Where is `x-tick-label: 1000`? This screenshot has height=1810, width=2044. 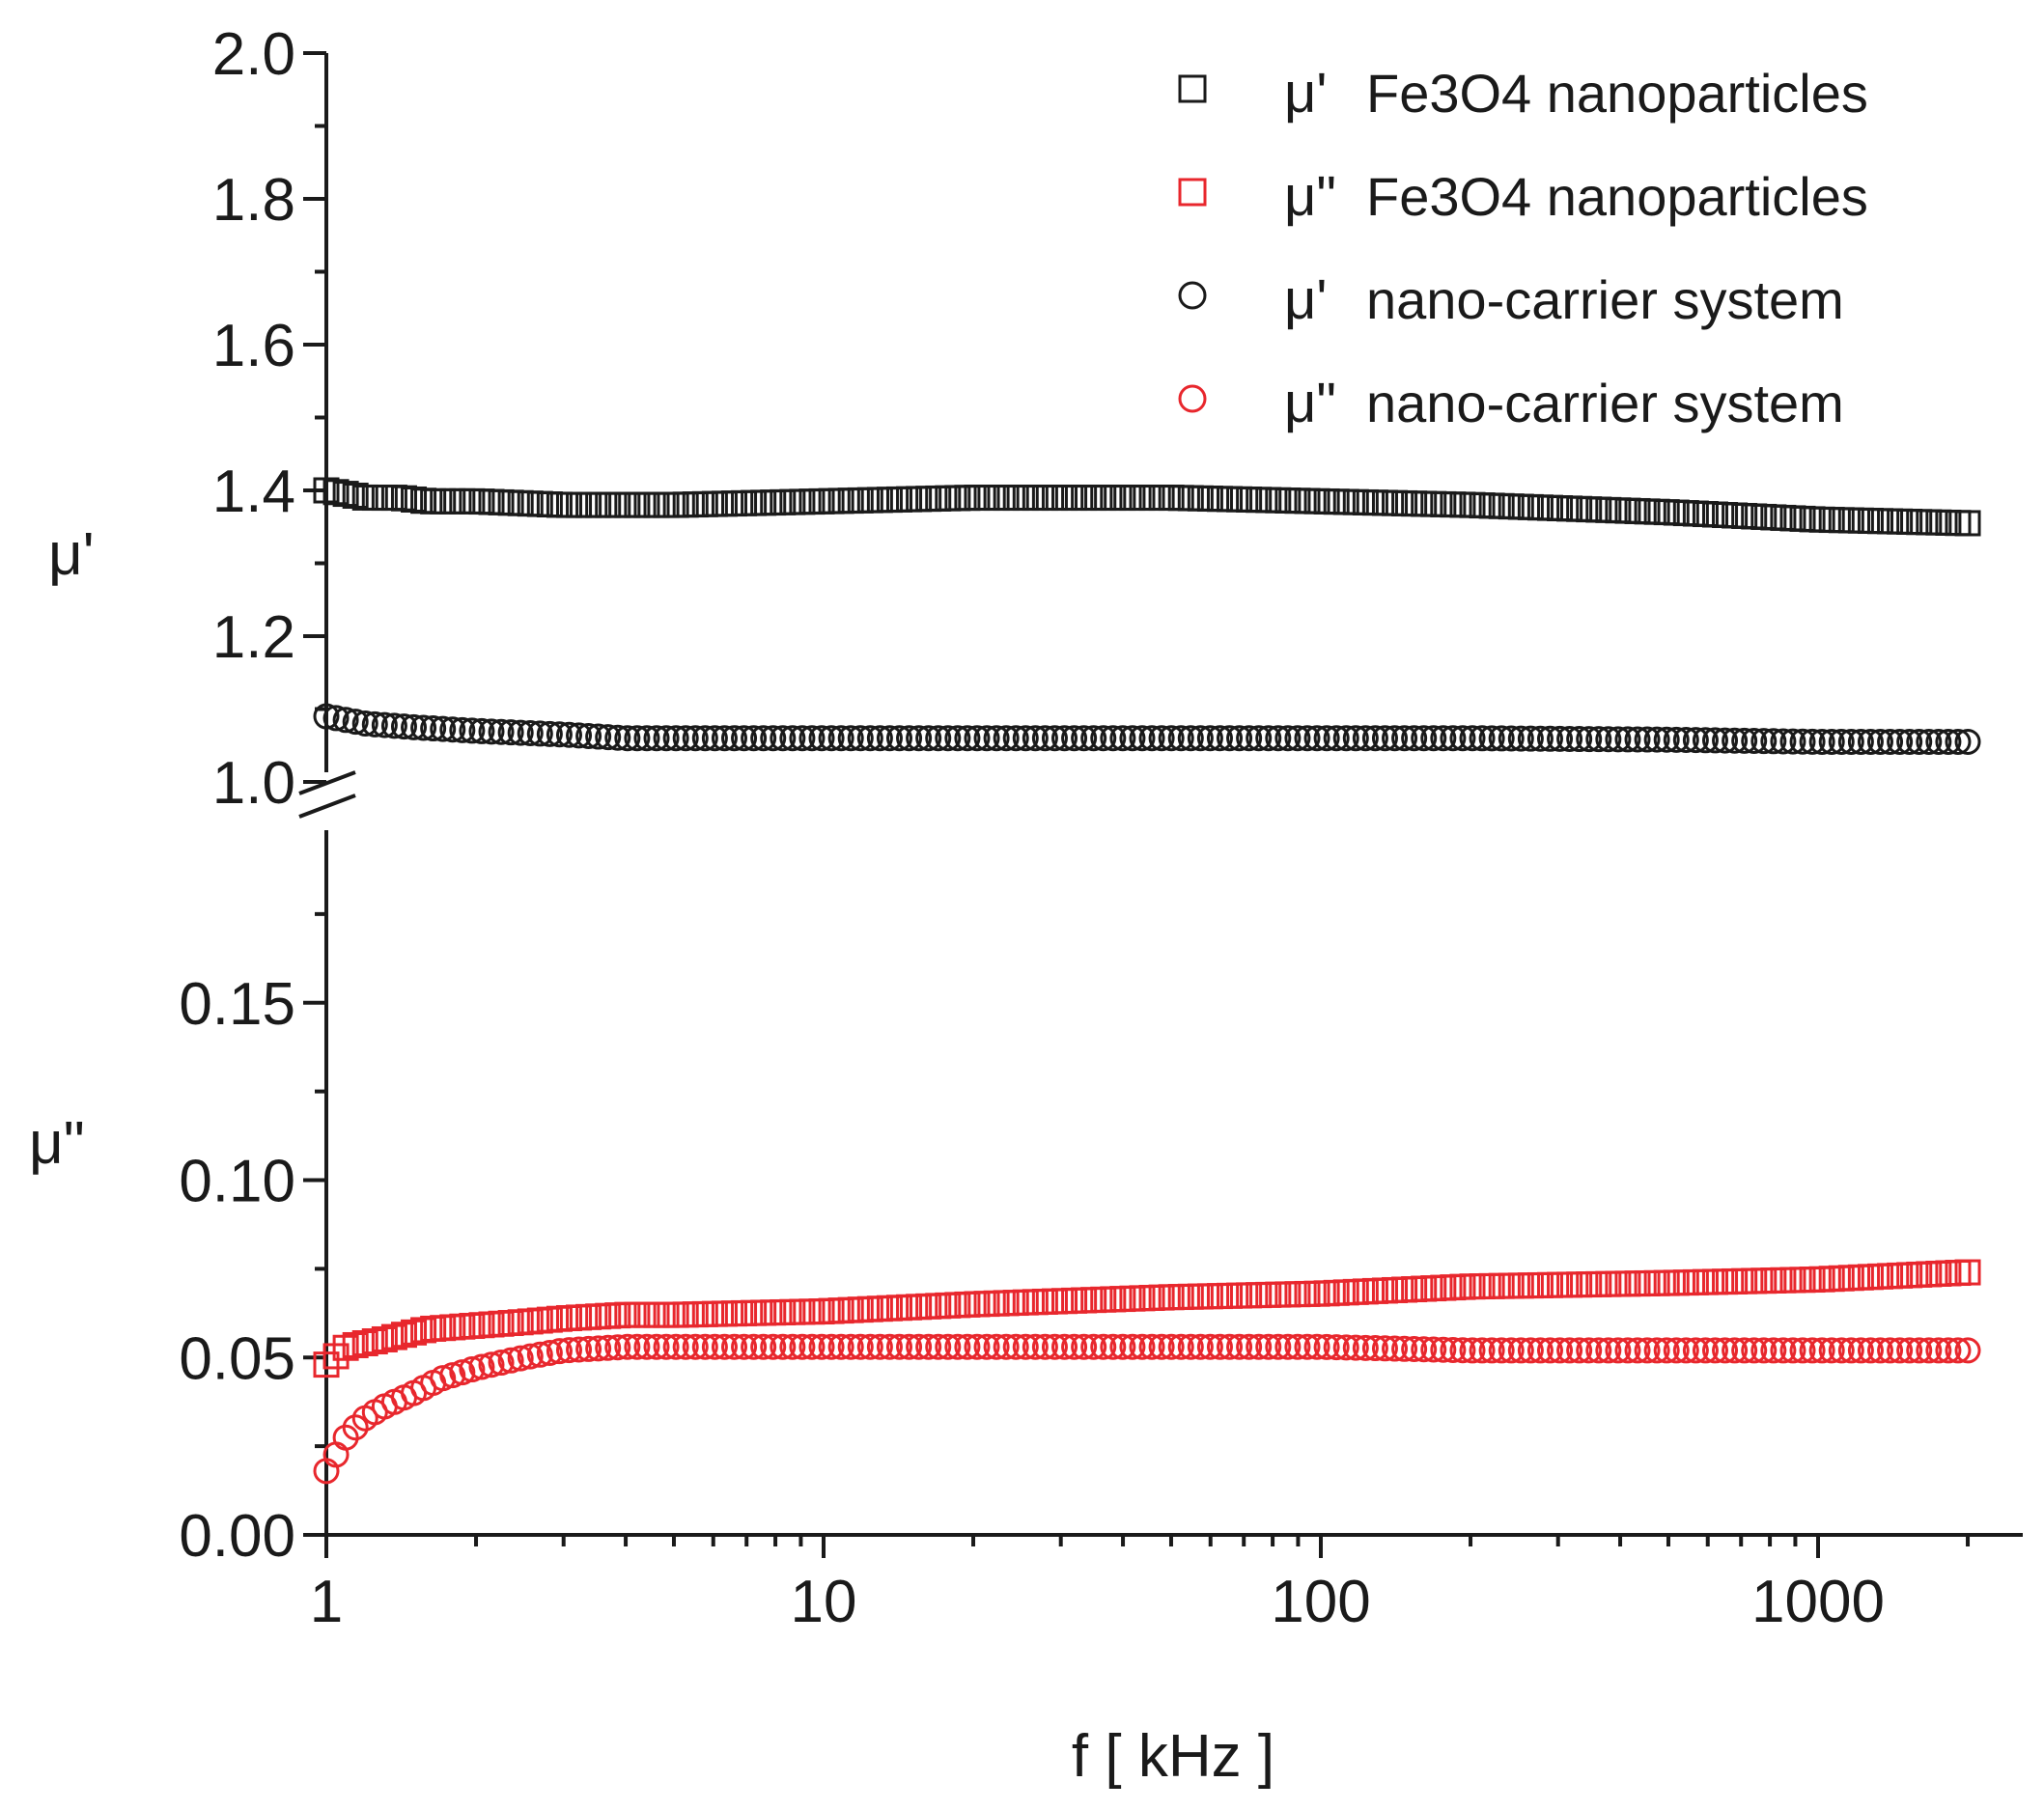 x-tick-label: 1000 is located at coordinates (1818, 1602).